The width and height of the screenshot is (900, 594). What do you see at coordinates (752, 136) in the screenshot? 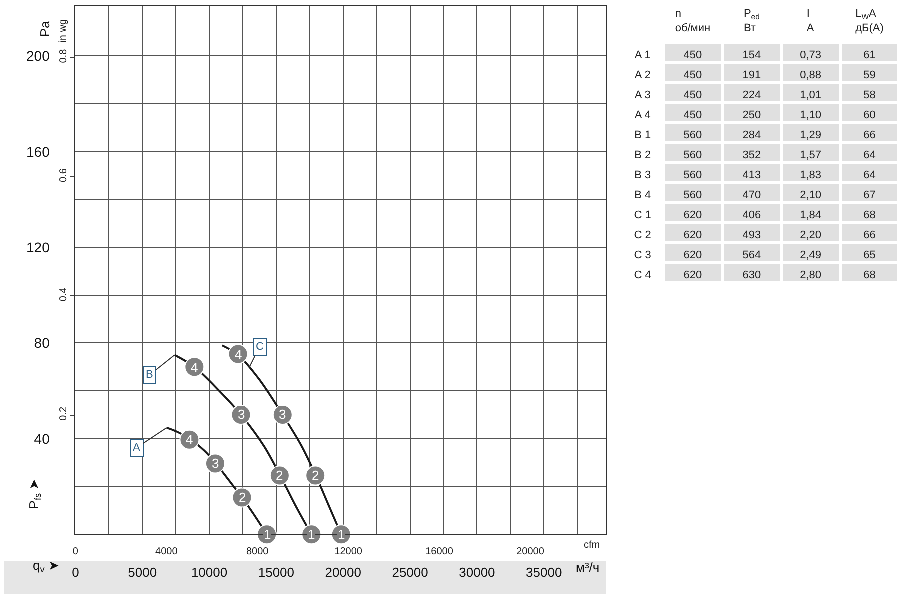
I see `text: 284` at bounding box center [752, 136].